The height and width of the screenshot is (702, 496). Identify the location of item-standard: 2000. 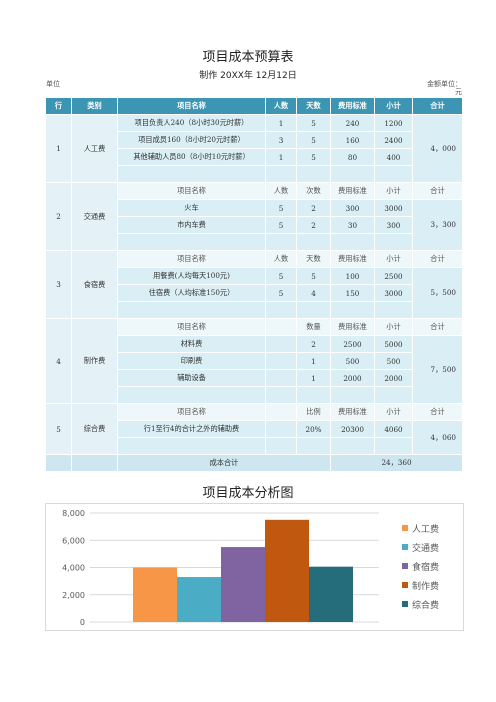
(352, 378).